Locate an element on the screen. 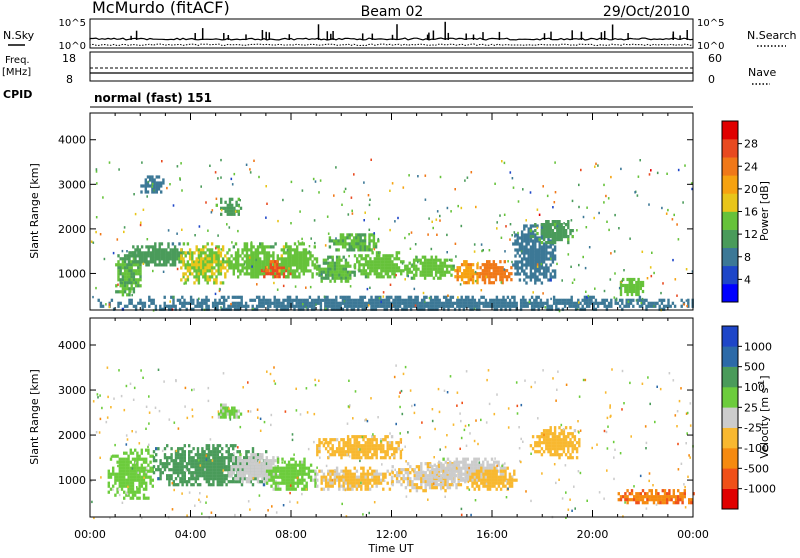 The width and height of the screenshot is (800, 558). power-colorbar-segment is located at coordinates (730, 166).